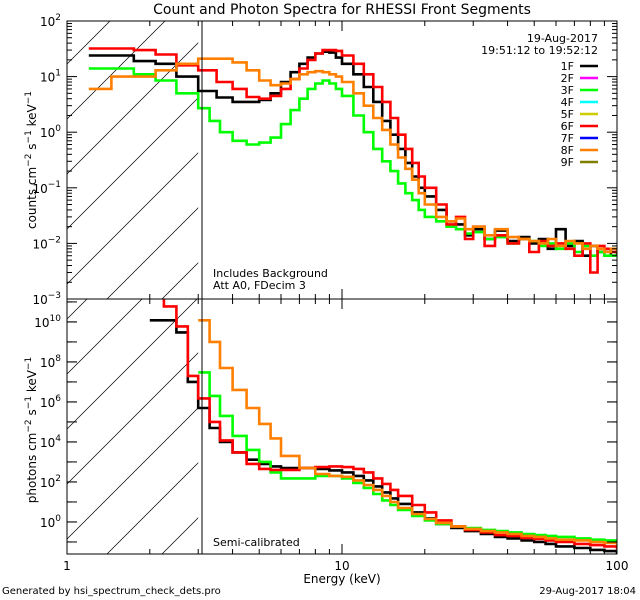  Describe the element at coordinates (259, 285) in the screenshot. I see `annotation-attenuator: Att A0, FDecim 3` at that location.